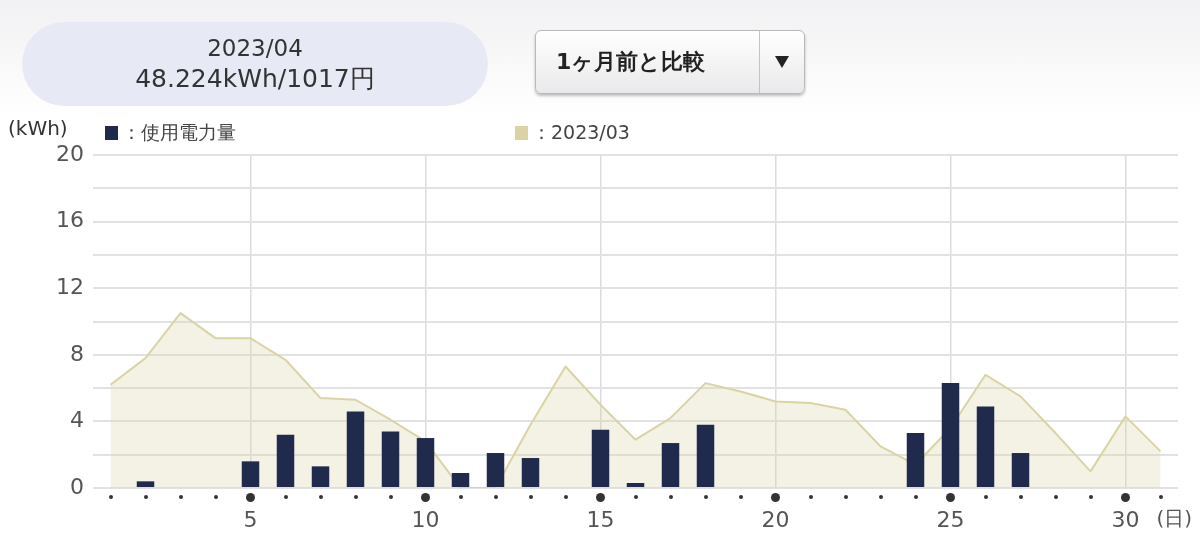 This screenshot has height=538, width=1200. What do you see at coordinates (425, 519) in the screenshot?
I see `x-tick-label: 10` at bounding box center [425, 519].